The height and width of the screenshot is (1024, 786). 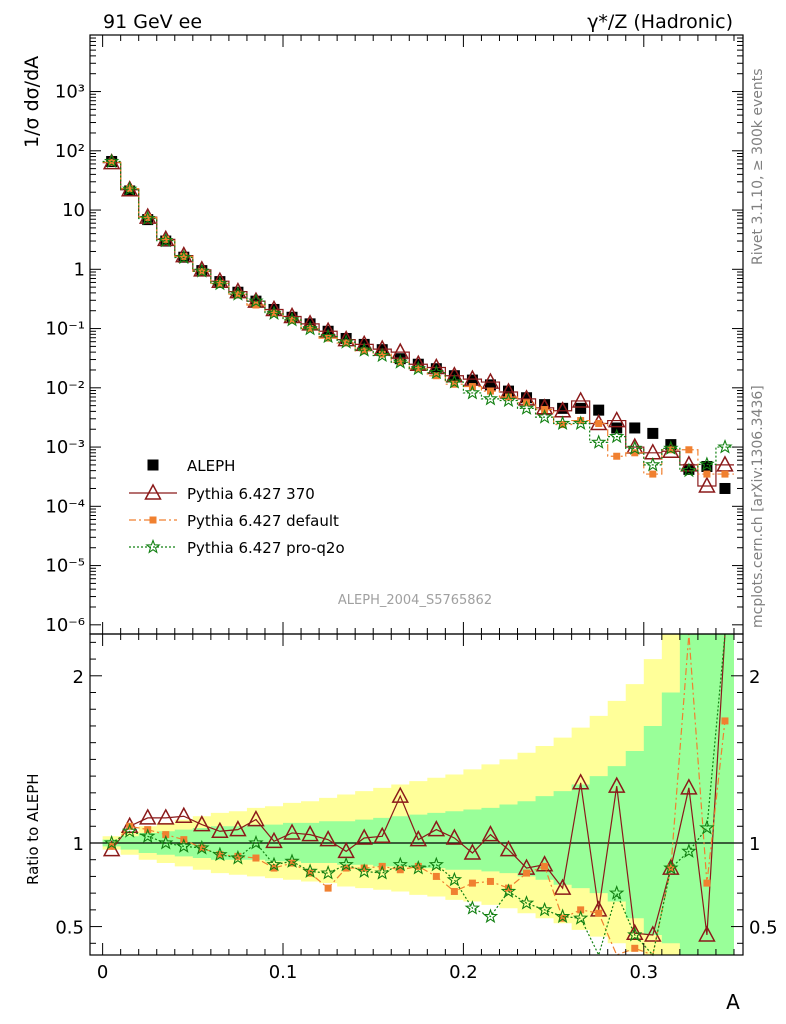 I want to click on main-y-tick-label: 10⁻², so click(x=65, y=388).